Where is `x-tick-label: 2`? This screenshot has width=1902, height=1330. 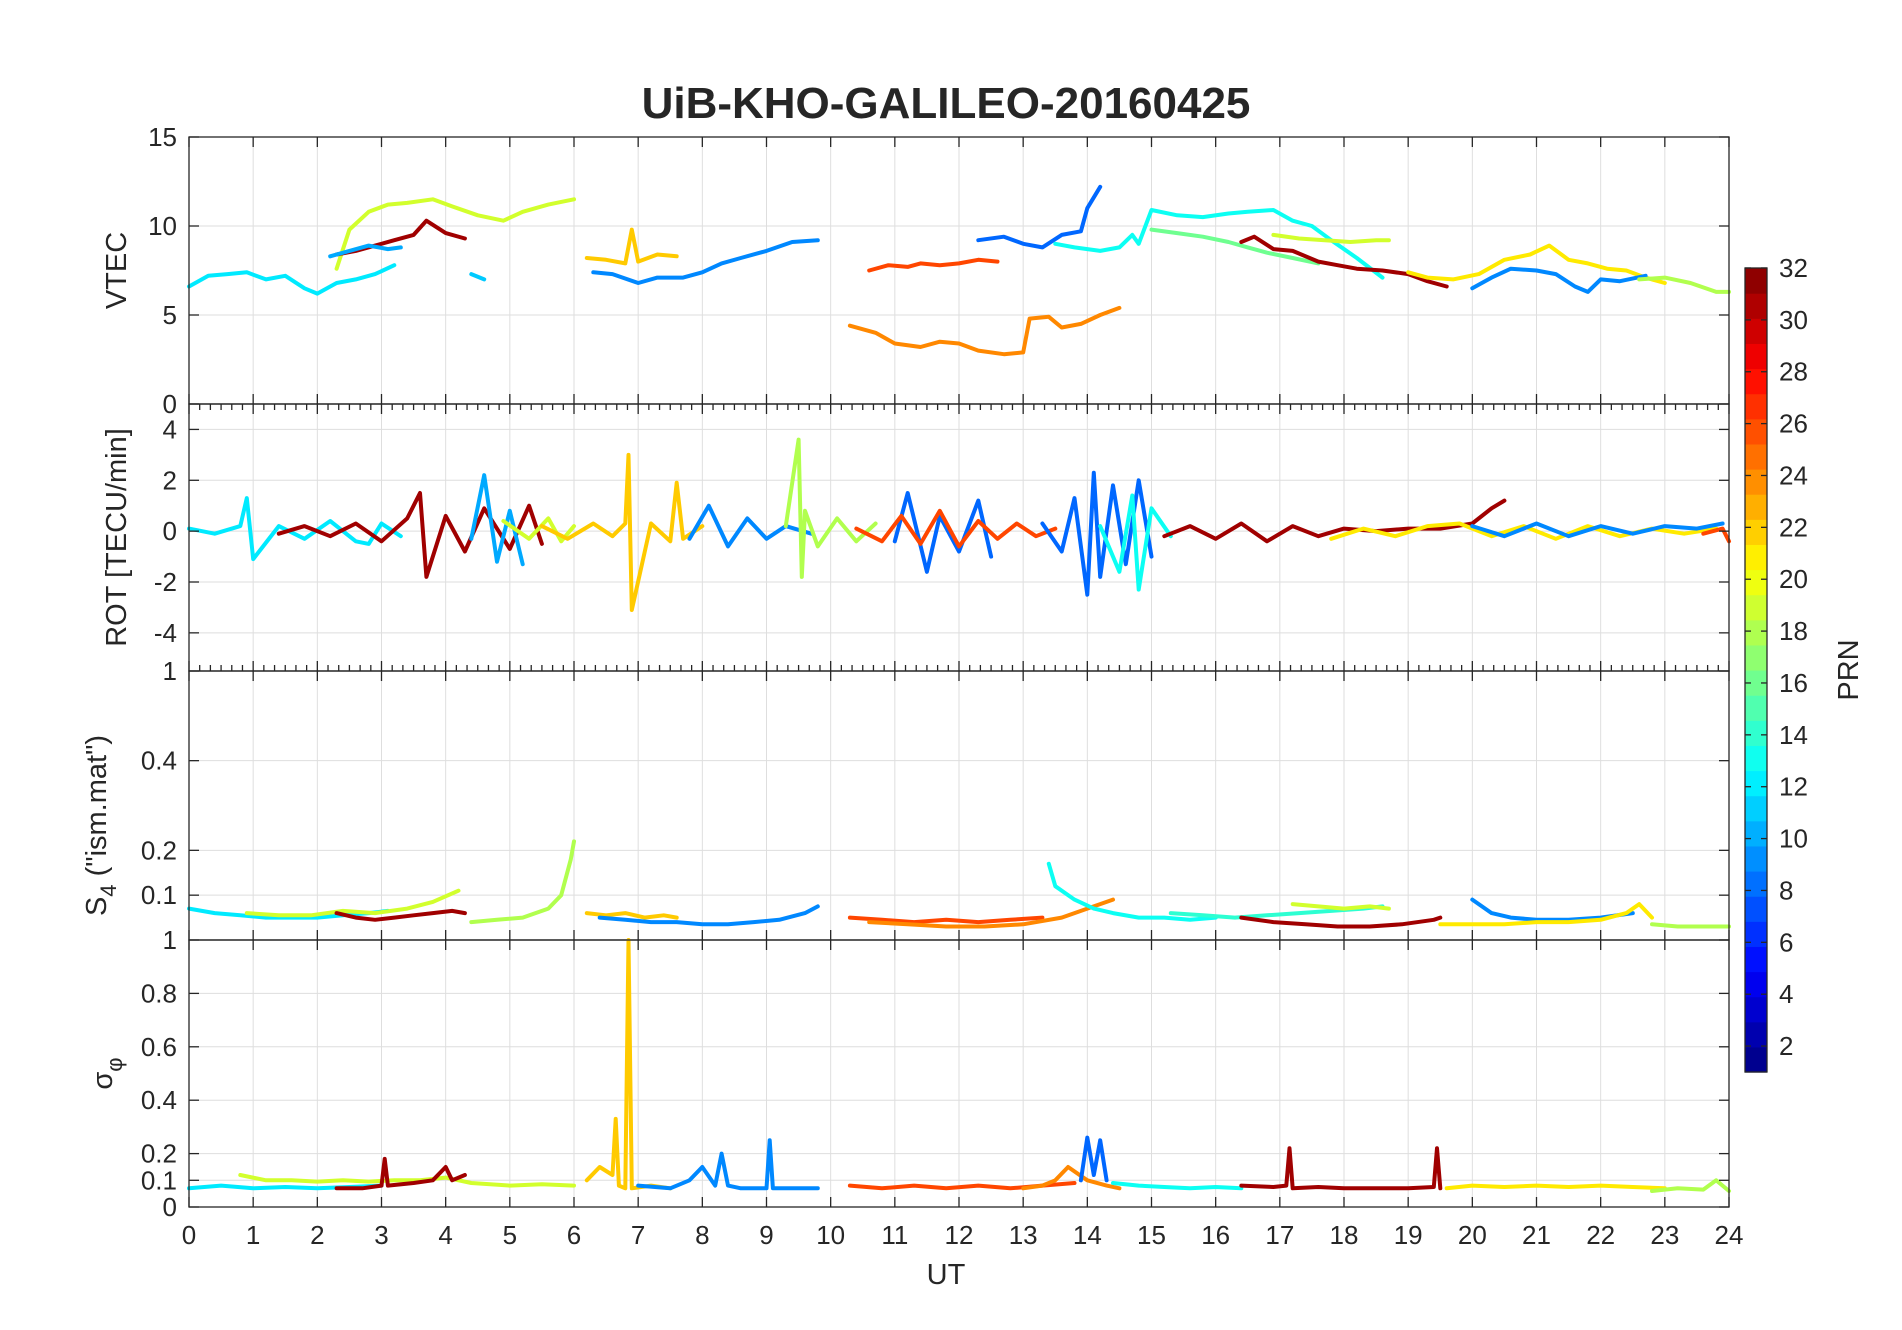 x-tick-label: 2 is located at coordinates (317, 1235).